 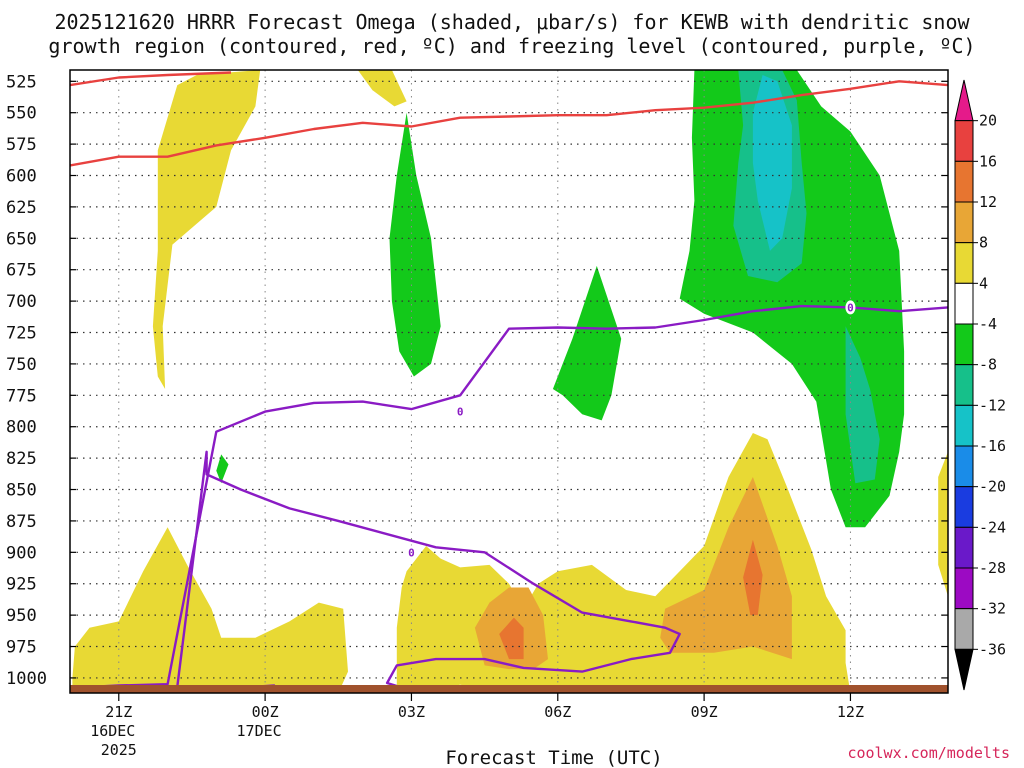 I want to click on colorbar-label-10: -24, so click(x=992, y=527).